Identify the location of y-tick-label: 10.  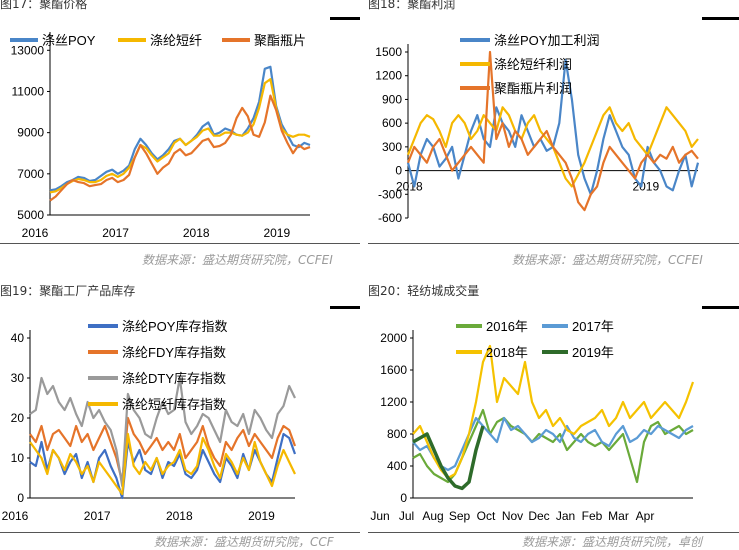
(18, 458).